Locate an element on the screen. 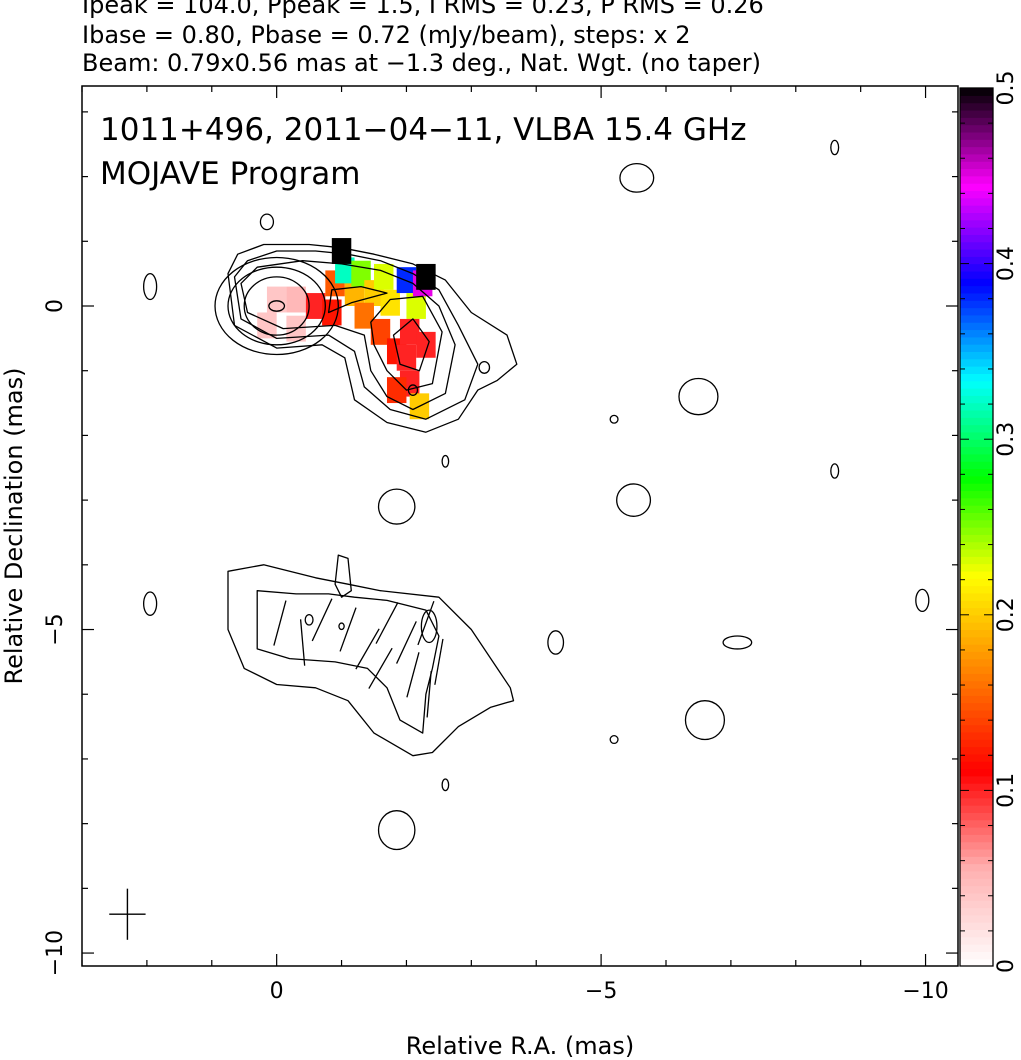 This screenshot has height=1060, width=1021. colorbar-tick-label: 0.4 is located at coordinates (1006, 263).